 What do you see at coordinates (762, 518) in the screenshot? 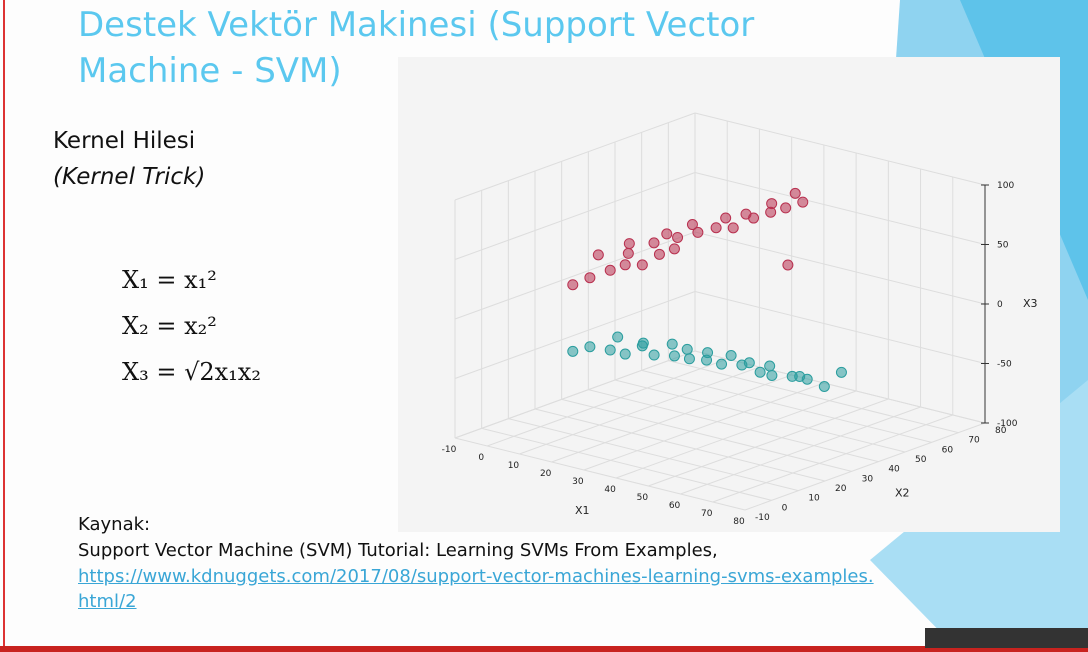
I see `x2-tick-label: -10` at bounding box center [762, 518].